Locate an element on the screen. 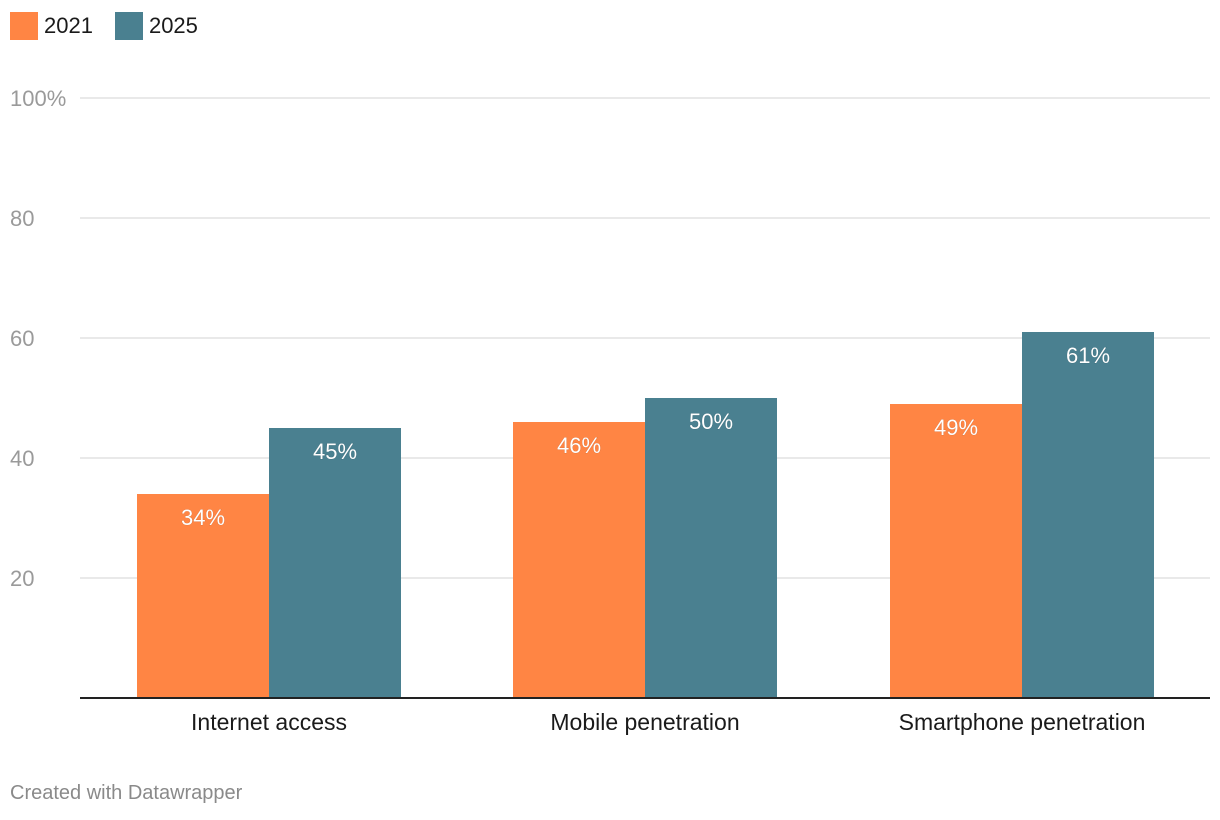 This screenshot has width=1220, height=820. legend-label-2021: 2021 is located at coordinates (68, 25).